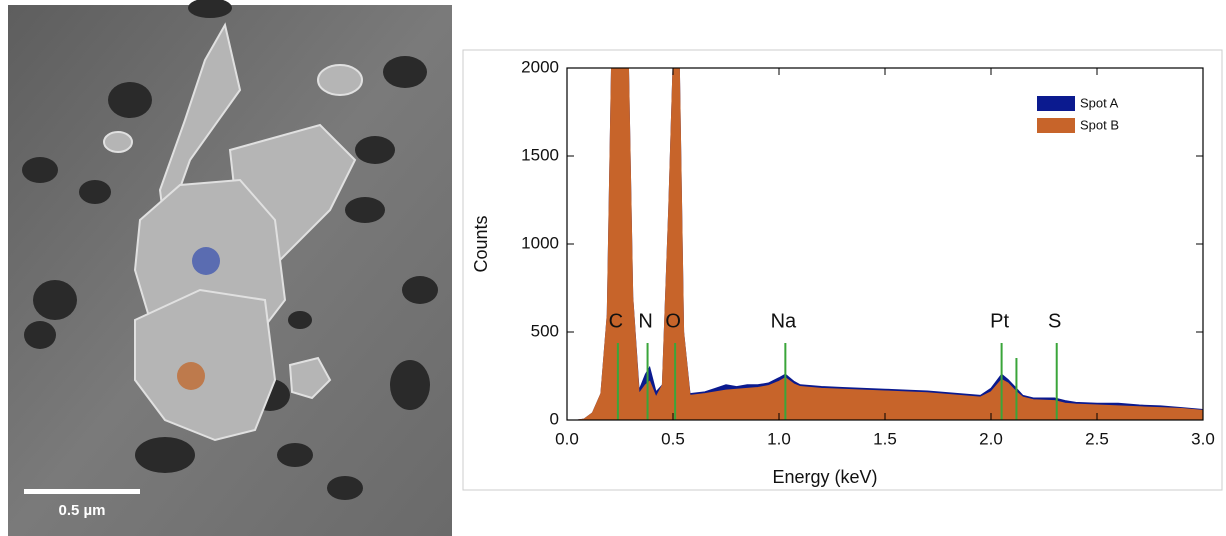 The width and height of the screenshot is (1226, 536). Describe the element at coordinates (1097, 438) in the screenshot. I see `x-tick-label: 2.5` at that location.